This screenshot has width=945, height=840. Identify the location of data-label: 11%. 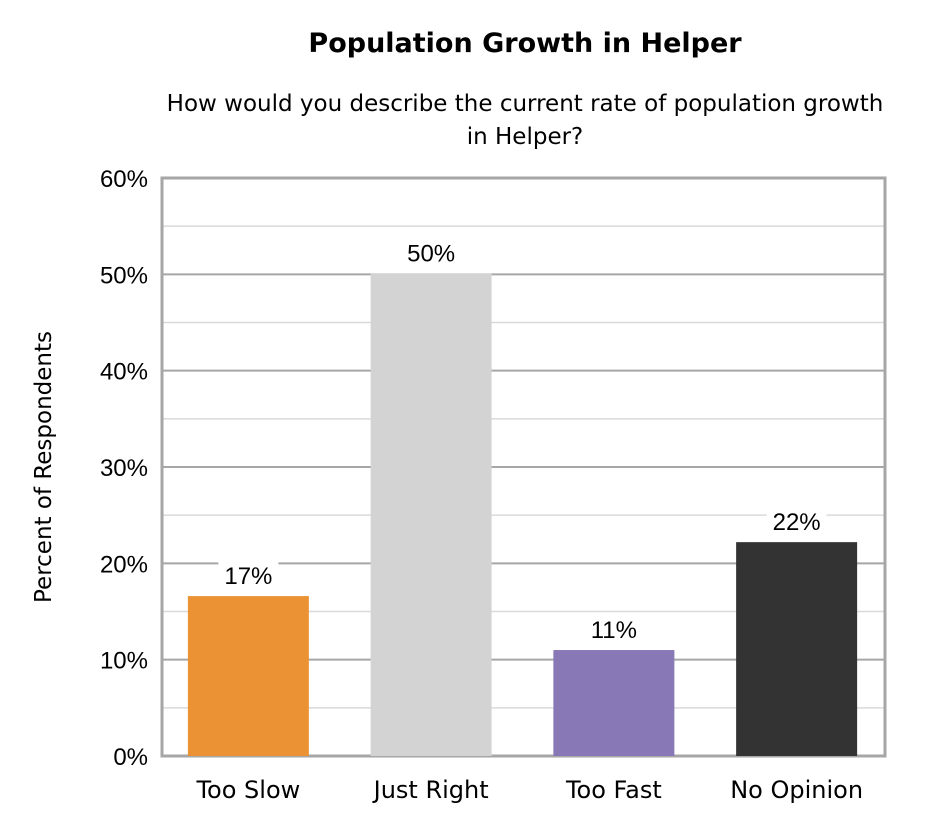
(614, 630).